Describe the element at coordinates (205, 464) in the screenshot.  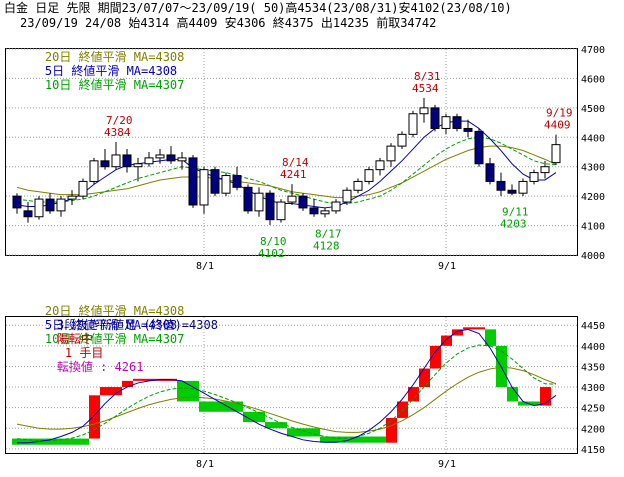
I see `x-tick-label: 8/1` at that location.